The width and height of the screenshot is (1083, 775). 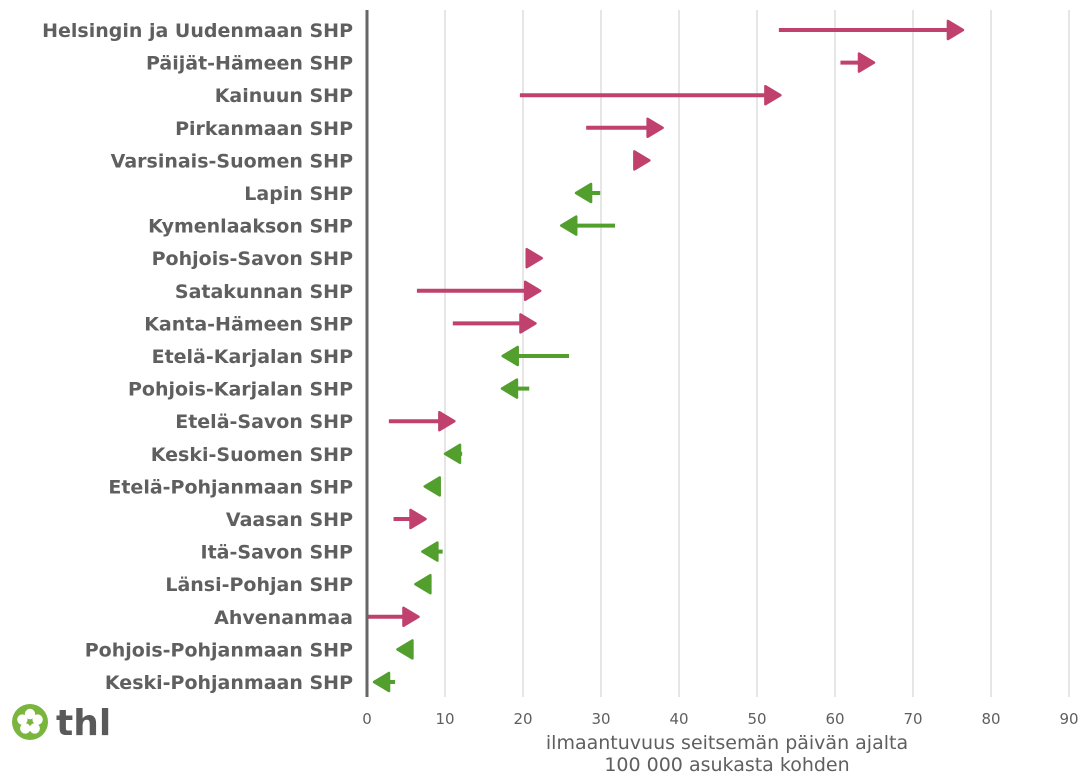 What do you see at coordinates (249, 64) in the screenshot?
I see `category-label: Päijät-Hämeen SHP` at bounding box center [249, 64].